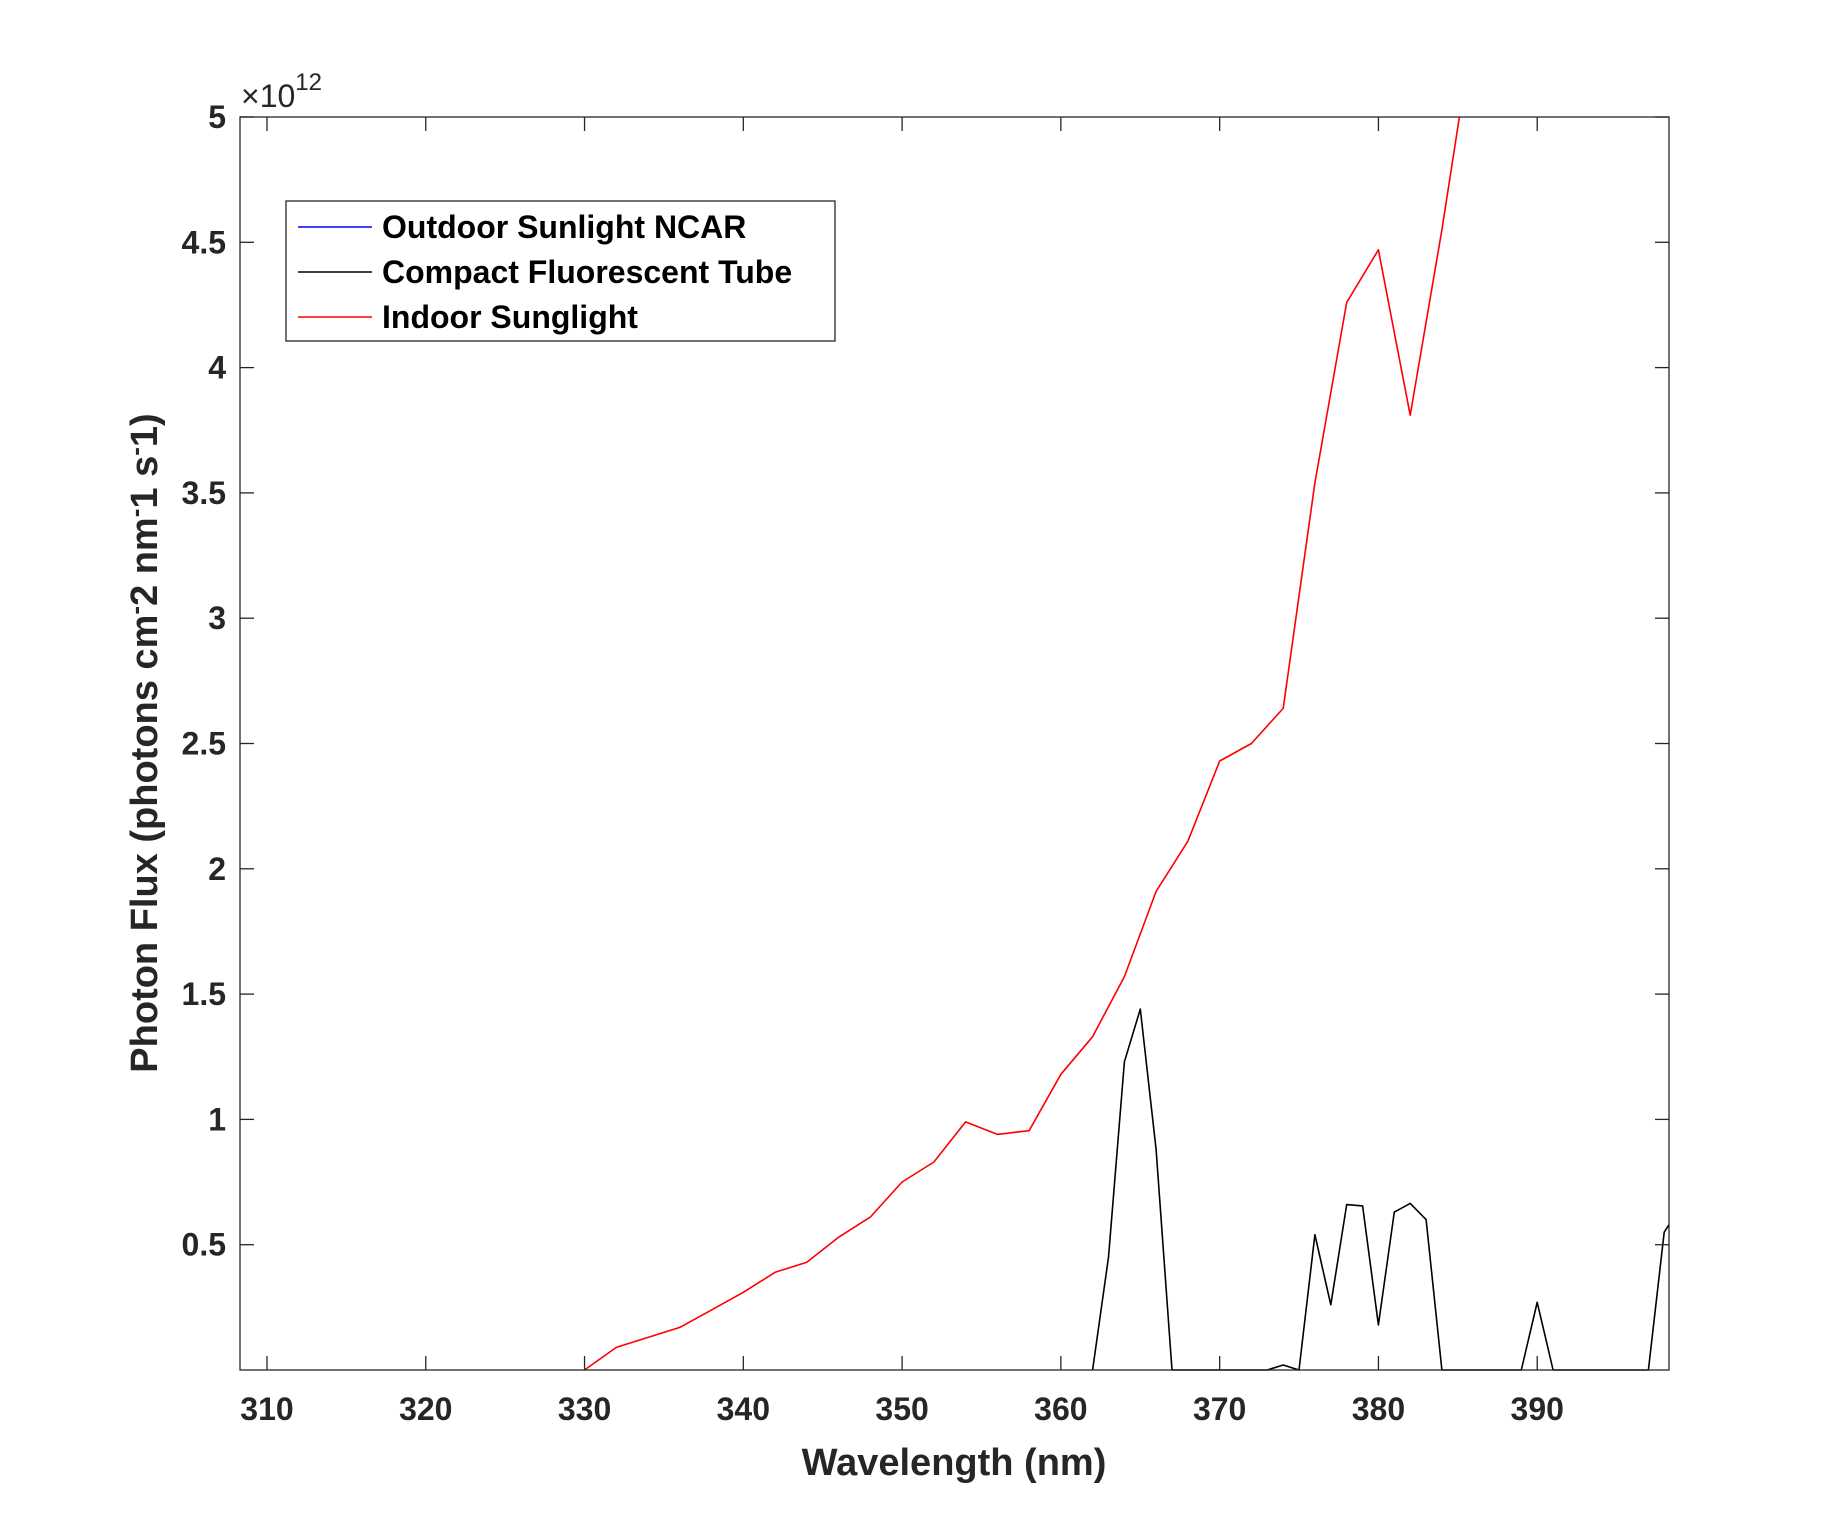 The height and width of the screenshot is (1524, 1821). Describe the element at coordinates (135, 451) in the screenshot. I see `y-axis-title-sup-3: -` at that location.